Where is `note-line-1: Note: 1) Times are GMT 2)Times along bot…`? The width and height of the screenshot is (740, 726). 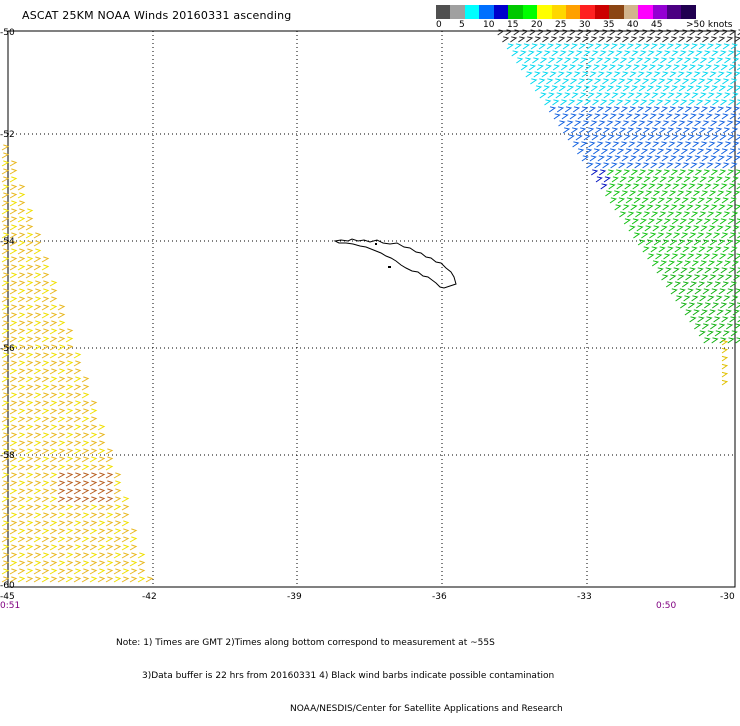
note-line-1: Note: 1) Times are GMT 2)Times along bot… is located at coordinates (339, 643).